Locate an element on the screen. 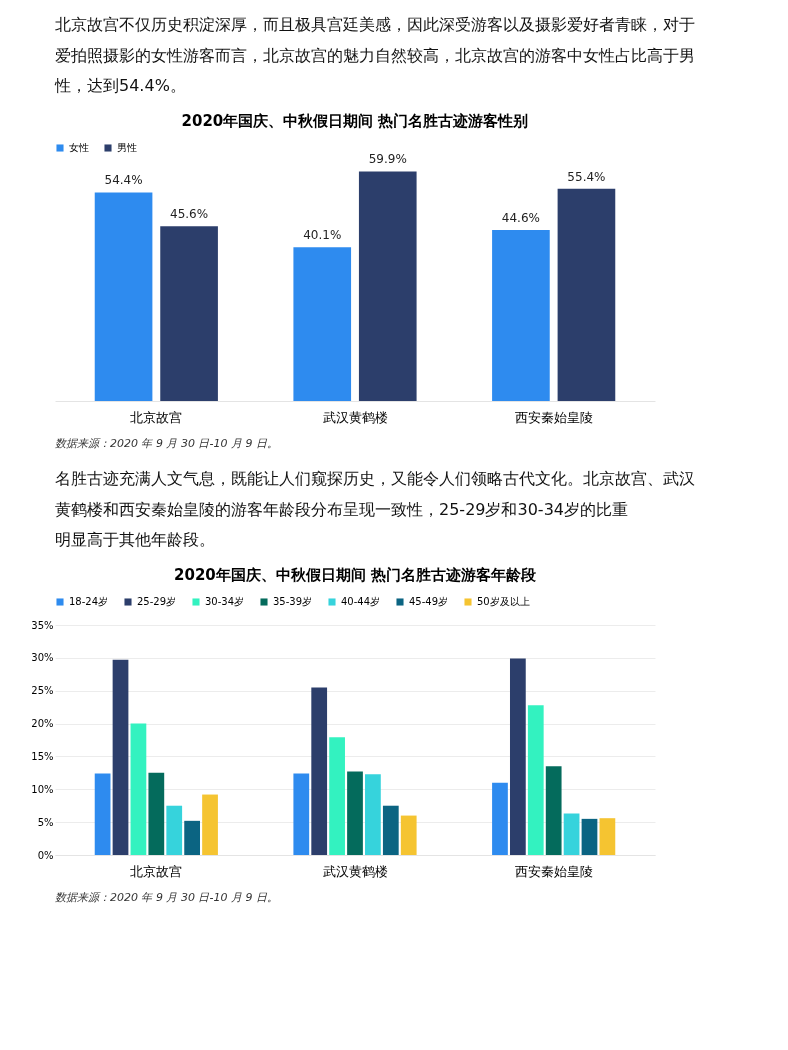 The width and height of the screenshot is (788, 1050). text: 北京故宫不仅历史积淀深厚，而且极具宫廷美感，因此深受游客以及摄影爱好者青睐，对于爱拍照摄影的女性游客而言，北京故宫的魅力自然较高，北京故宫的游客中女性占比高于男性，达到54.4%。 is located at coordinates (374, 55).